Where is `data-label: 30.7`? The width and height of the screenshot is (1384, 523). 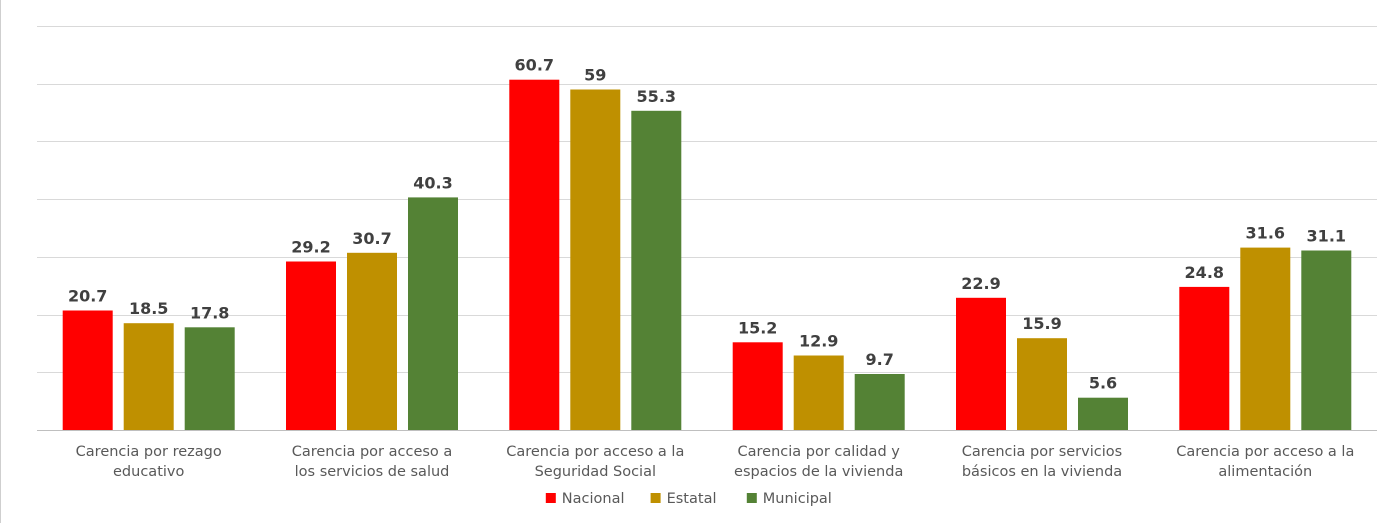
data-label: 30.7 is located at coordinates (371, 238).